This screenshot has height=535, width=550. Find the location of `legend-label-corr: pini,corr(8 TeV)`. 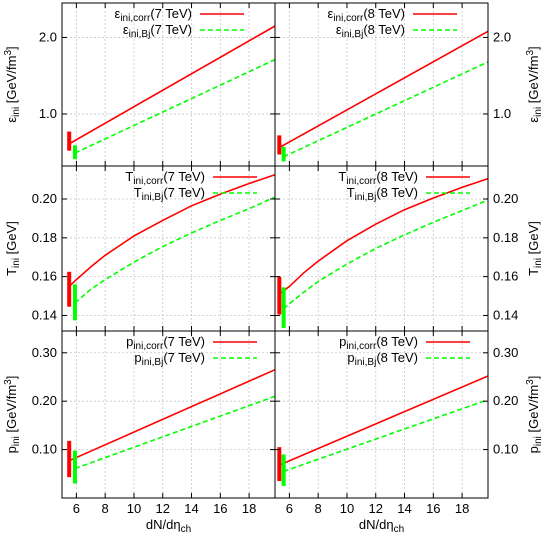

legend-label-corr: pini,corr(8 TeV) is located at coordinates (378, 343).